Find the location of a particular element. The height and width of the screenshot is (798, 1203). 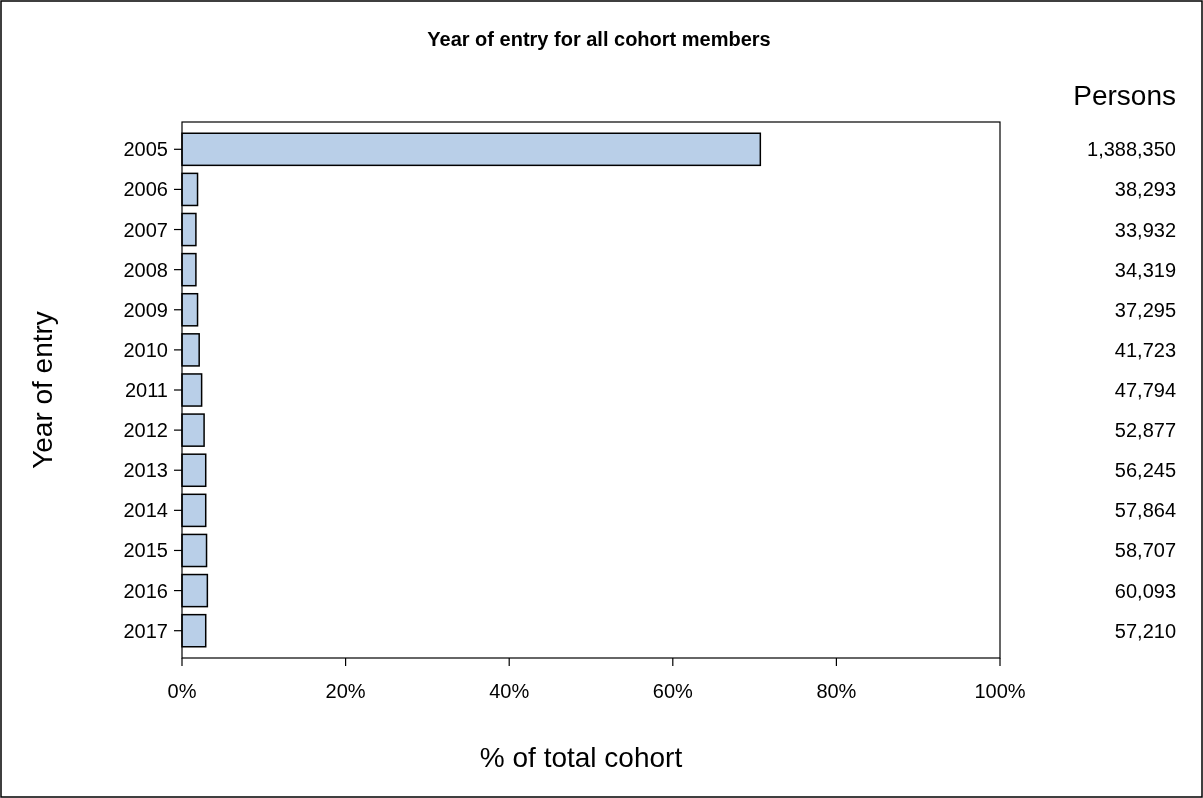

y-tick-label: 2010 is located at coordinates (145, 349).